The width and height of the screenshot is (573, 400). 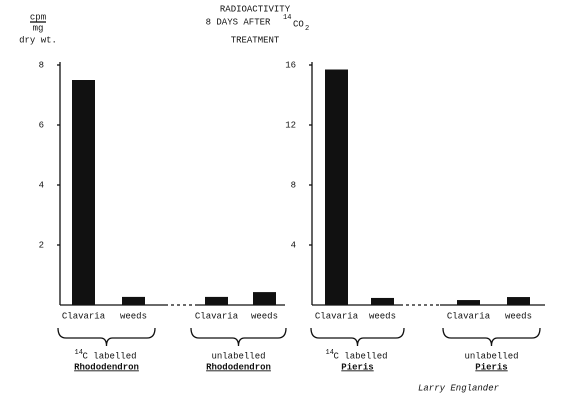 I want to click on title-line: 8 DAYS AFTER, so click(x=238, y=22).